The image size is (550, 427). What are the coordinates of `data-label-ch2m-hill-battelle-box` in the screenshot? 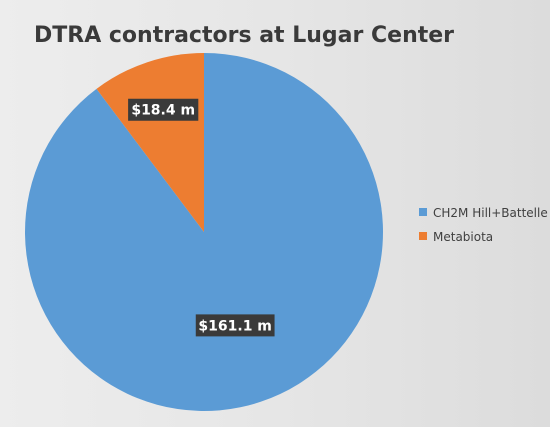 It's located at (235, 325).